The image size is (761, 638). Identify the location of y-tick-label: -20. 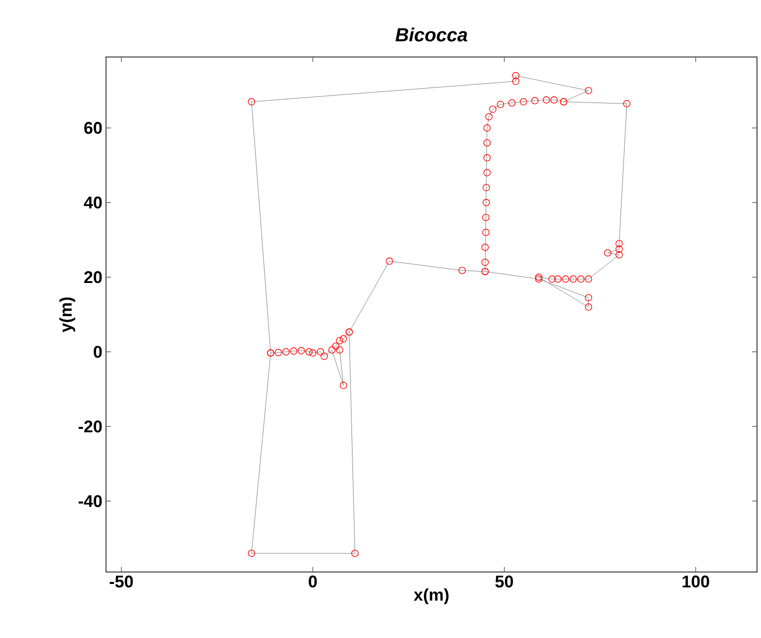
(90, 426).